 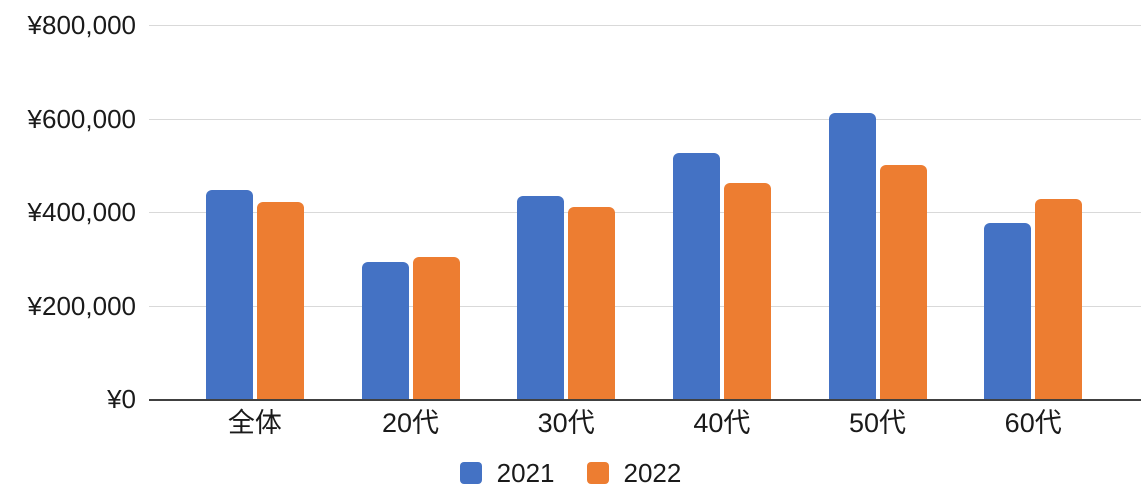 What do you see at coordinates (81, 212) in the screenshot?
I see `y-axis-tick-label: ¥400,000` at bounding box center [81, 212].